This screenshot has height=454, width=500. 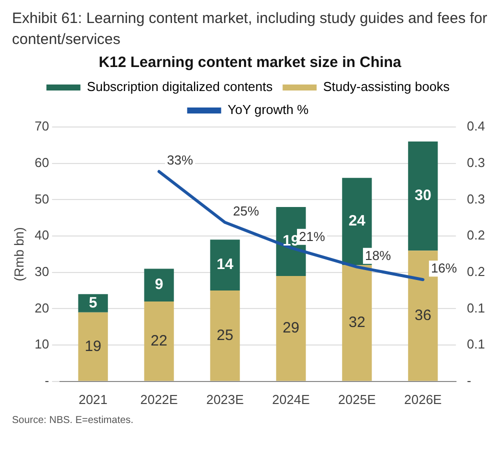 What do you see at coordinates (291, 399) in the screenshot?
I see `x-tick-label: 2024E` at bounding box center [291, 399].